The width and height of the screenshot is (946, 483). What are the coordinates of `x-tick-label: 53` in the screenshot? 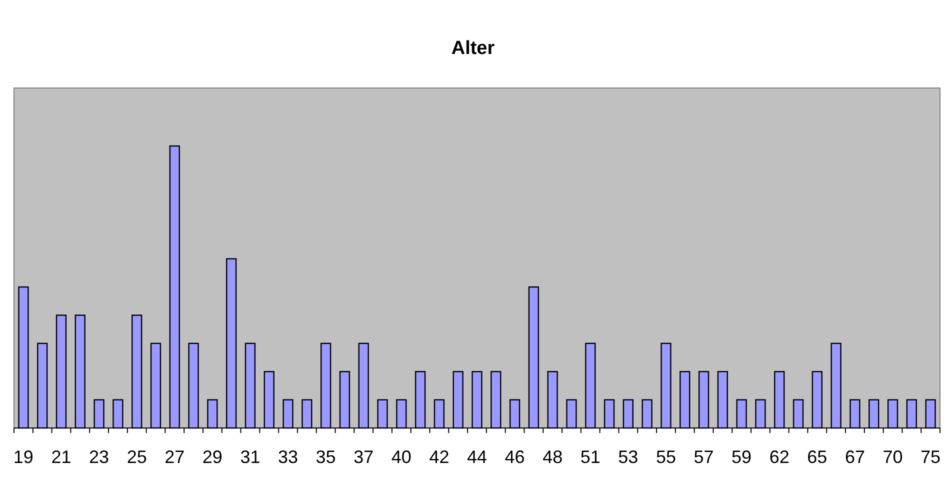 It's located at (628, 457).